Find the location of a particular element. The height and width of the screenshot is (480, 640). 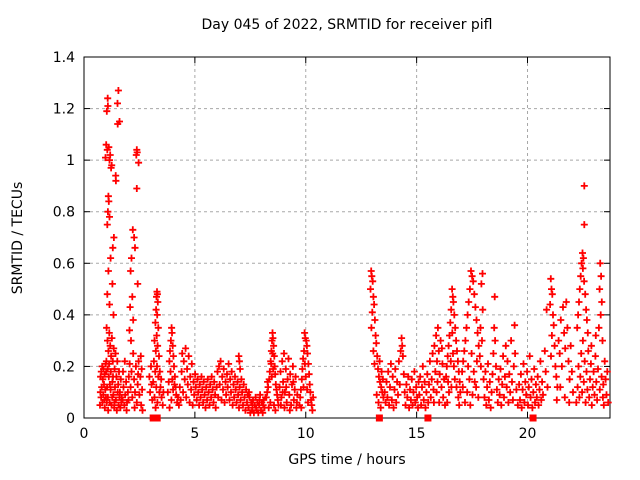

svg-text: 0.8 is located at coordinates (64, 213).